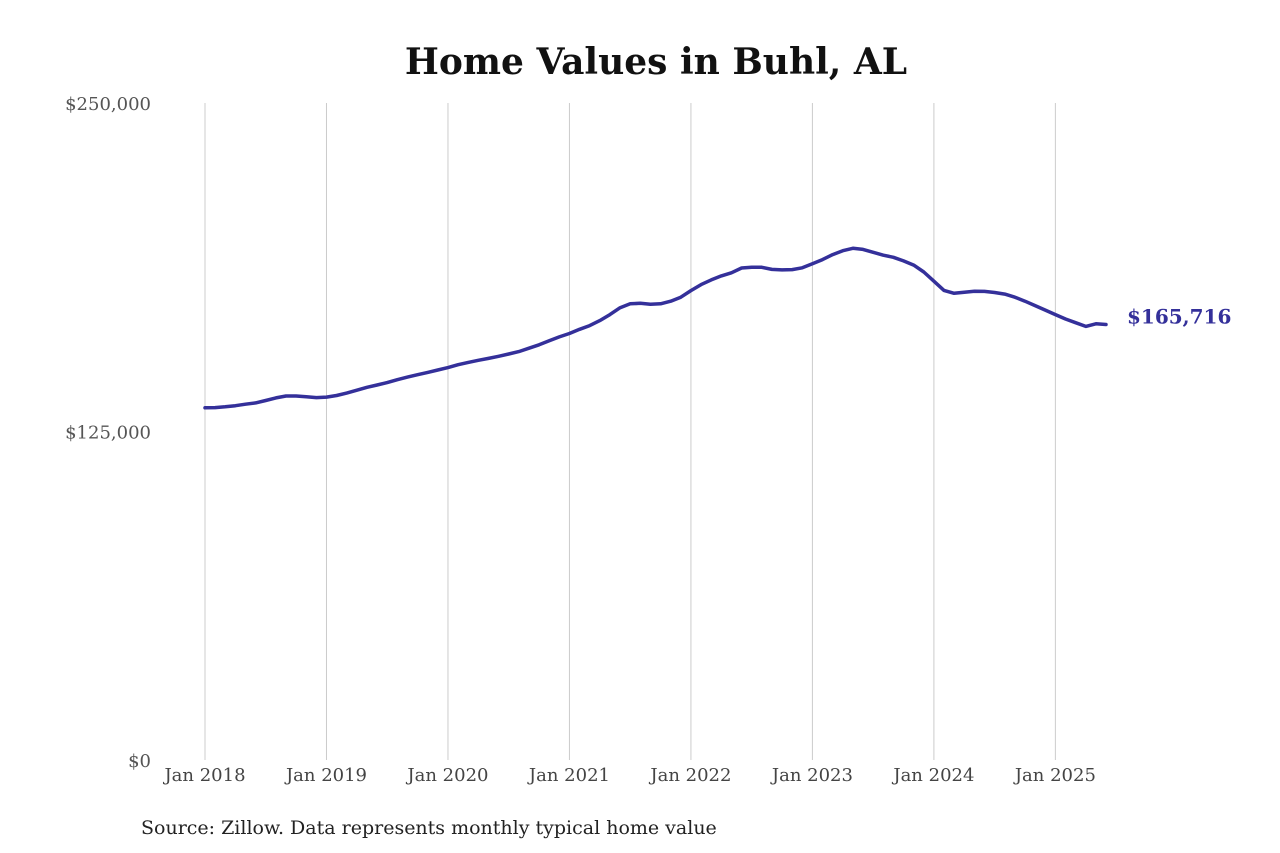  What do you see at coordinates (568, 775) in the screenshot?
I see `x-tick-label: Jan 2021` at bounding box center [568, 775].